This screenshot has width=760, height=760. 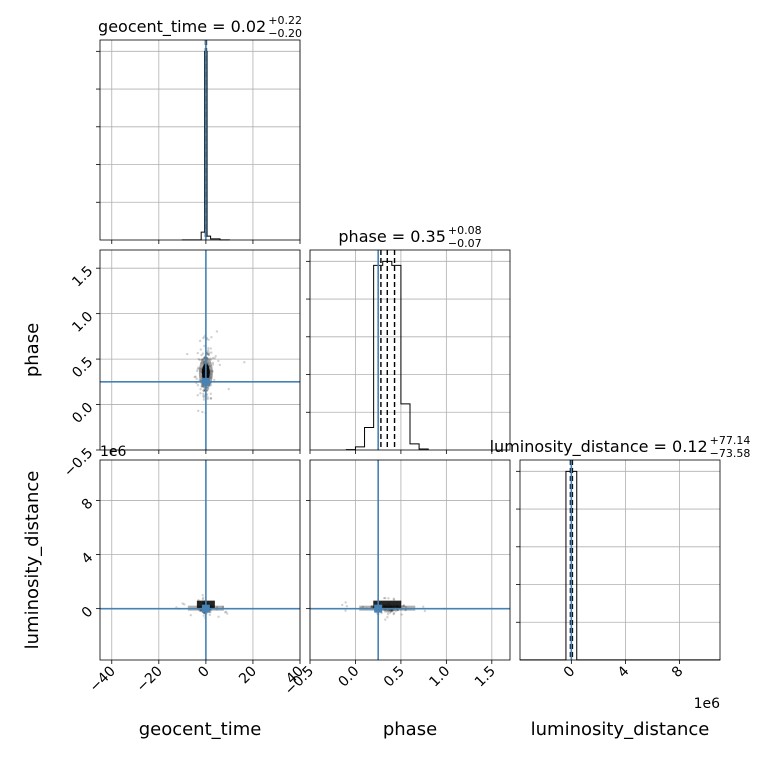 I want to click on title-minus: −0.07, so click(x=465, y=243).